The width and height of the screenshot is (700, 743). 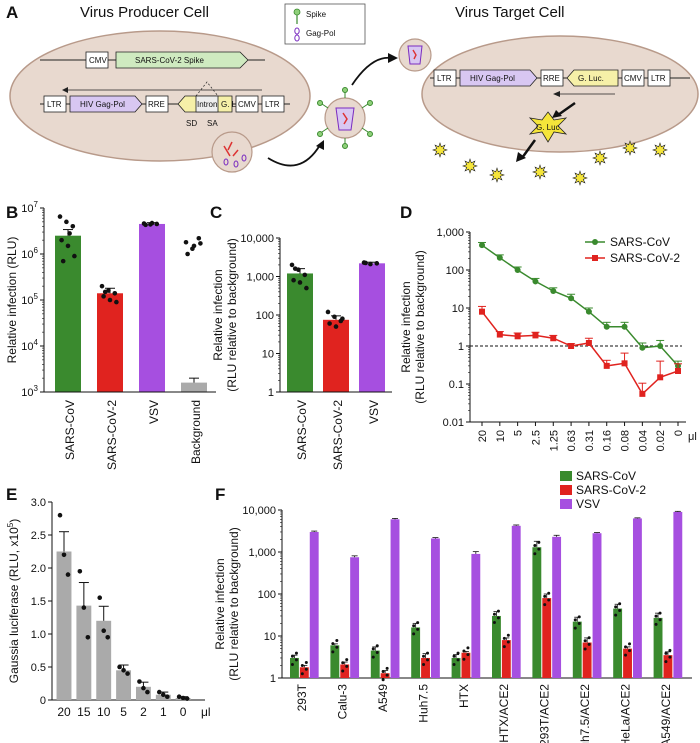 I want to click on bar-htx/ace2-1, so click(x=506, y=659).